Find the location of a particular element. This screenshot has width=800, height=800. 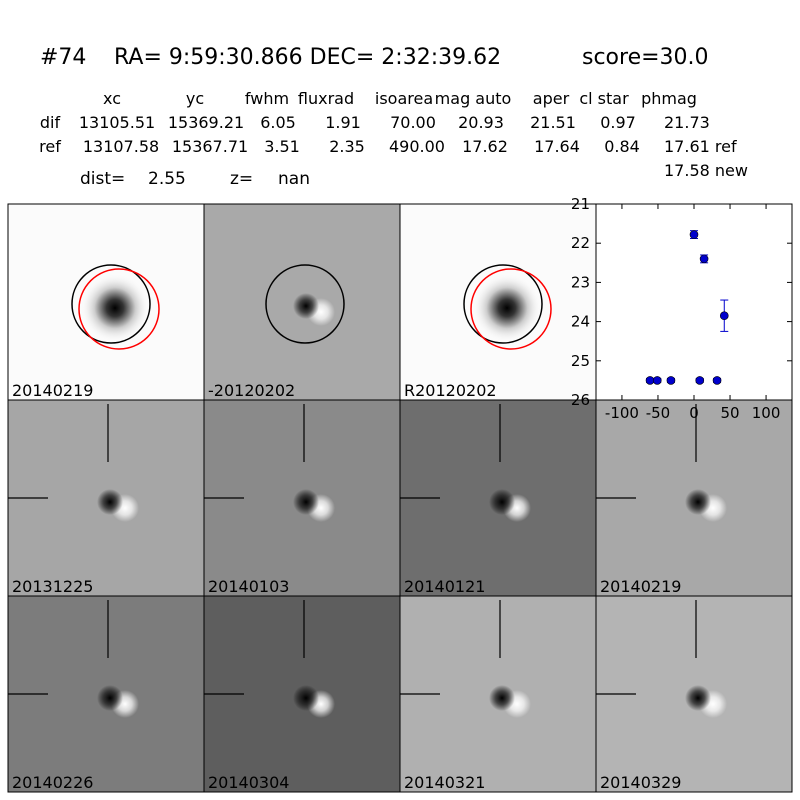

table-cell: 13107.58 is located at coordinates (121, 146).